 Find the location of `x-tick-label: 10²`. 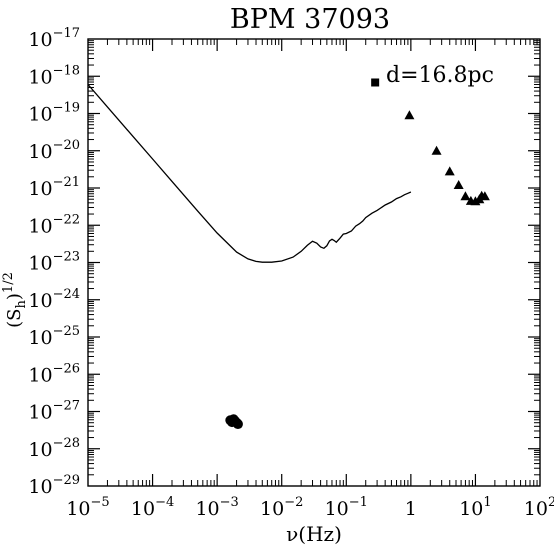

x-tick-label: 10² is located at coordinates (539, 507).